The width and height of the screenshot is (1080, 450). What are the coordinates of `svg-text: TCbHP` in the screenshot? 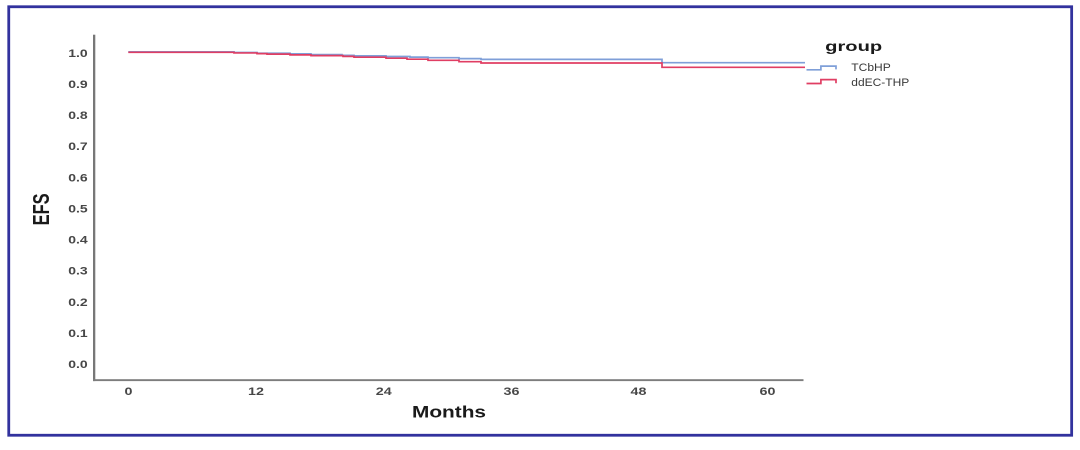 It's located at (871, 68).